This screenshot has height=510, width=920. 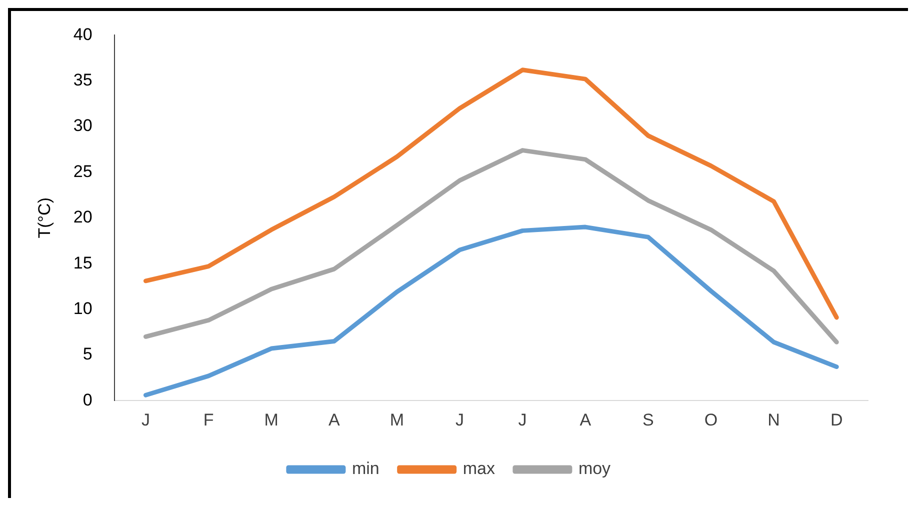 What do you see at coordinates (208, 420) in the screenshot?
I see `x-tick-label: F` at bounding box center [208, 420].